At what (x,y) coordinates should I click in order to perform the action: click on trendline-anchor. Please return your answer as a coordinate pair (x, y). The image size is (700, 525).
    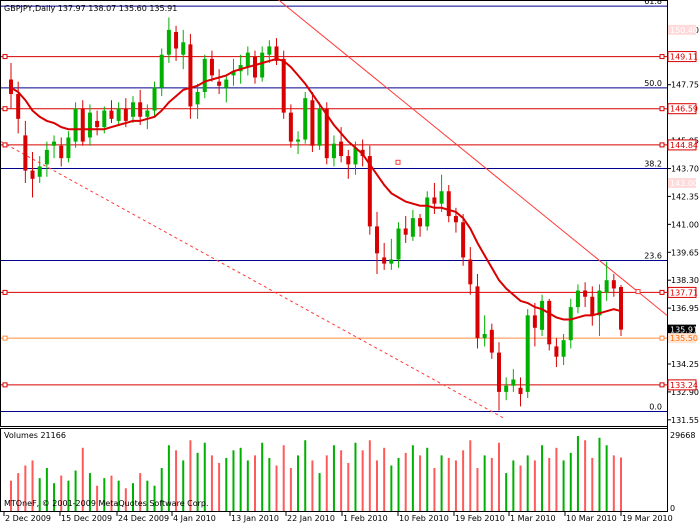
    Looking at the image, I should click on (638, 292).